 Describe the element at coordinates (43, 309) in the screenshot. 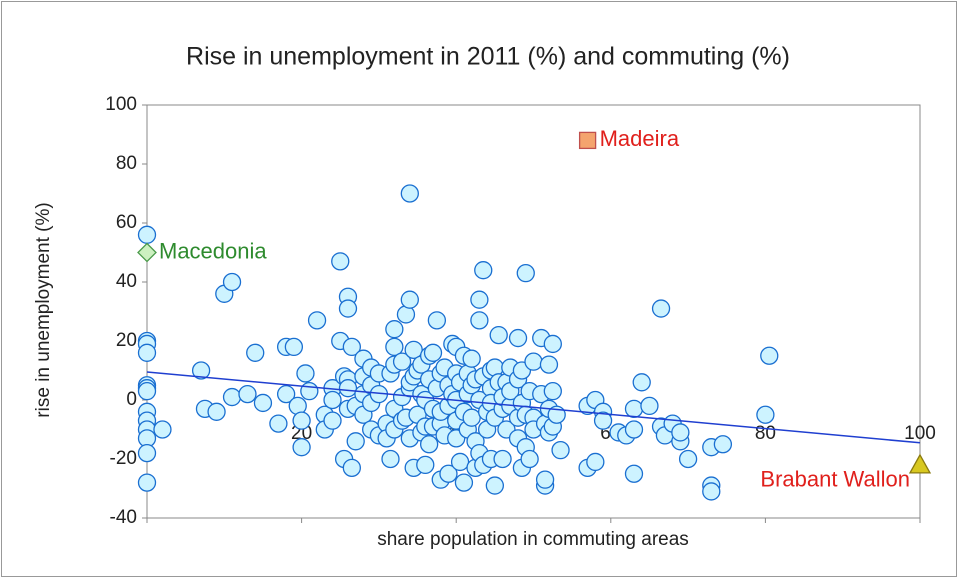

I see `y-axis-title: rise in unemployment (%)` at that location.